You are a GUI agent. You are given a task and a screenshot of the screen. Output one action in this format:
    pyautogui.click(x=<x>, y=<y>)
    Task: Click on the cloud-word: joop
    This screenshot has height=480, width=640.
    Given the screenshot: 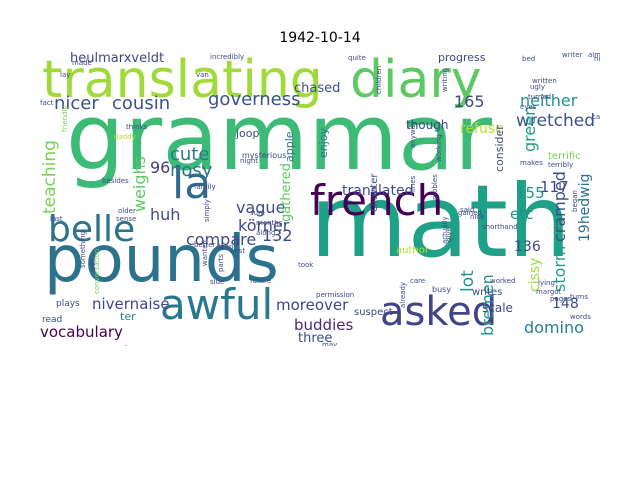 What is the action you would take?
    pyautogui.click(x=248, y=133)
    